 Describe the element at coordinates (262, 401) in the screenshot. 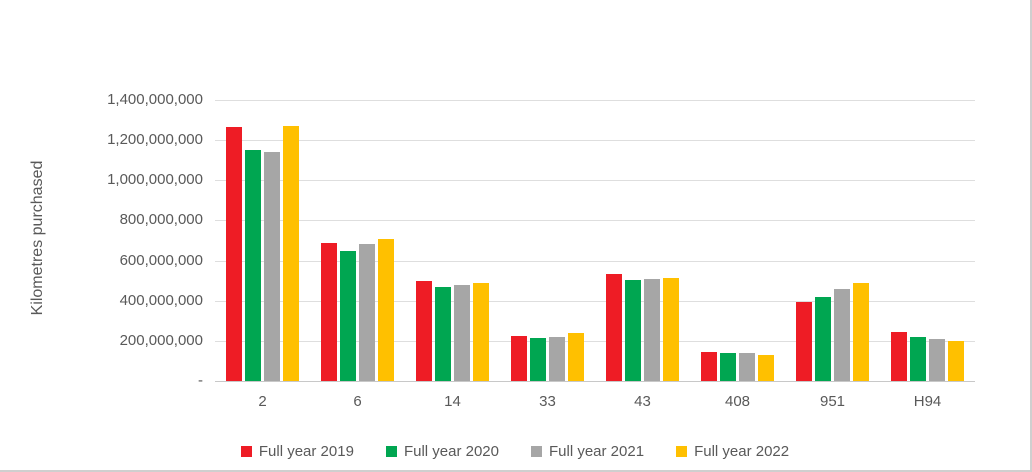

I see `x-axis-label: 2` at that location.